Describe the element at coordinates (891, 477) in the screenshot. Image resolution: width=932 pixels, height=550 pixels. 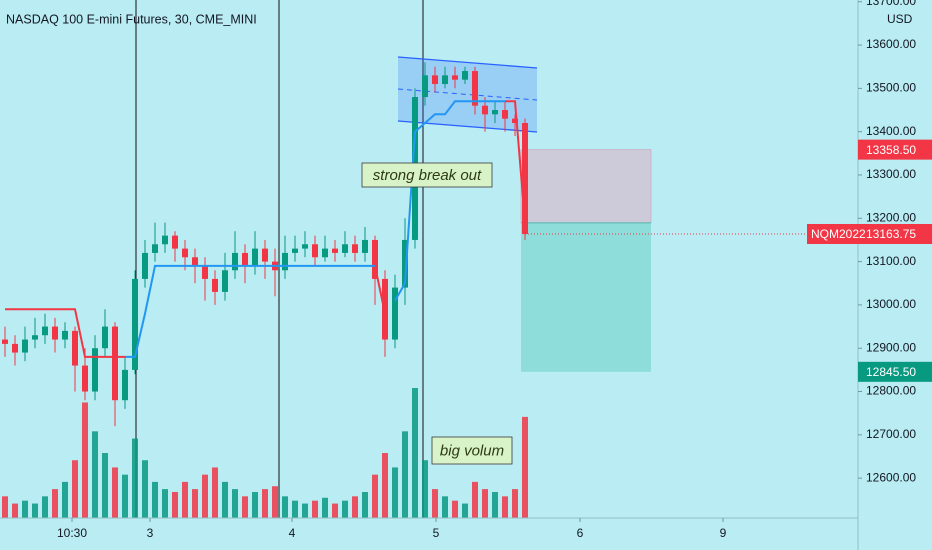
I see `y-tick-label: 12600.00` at that location.